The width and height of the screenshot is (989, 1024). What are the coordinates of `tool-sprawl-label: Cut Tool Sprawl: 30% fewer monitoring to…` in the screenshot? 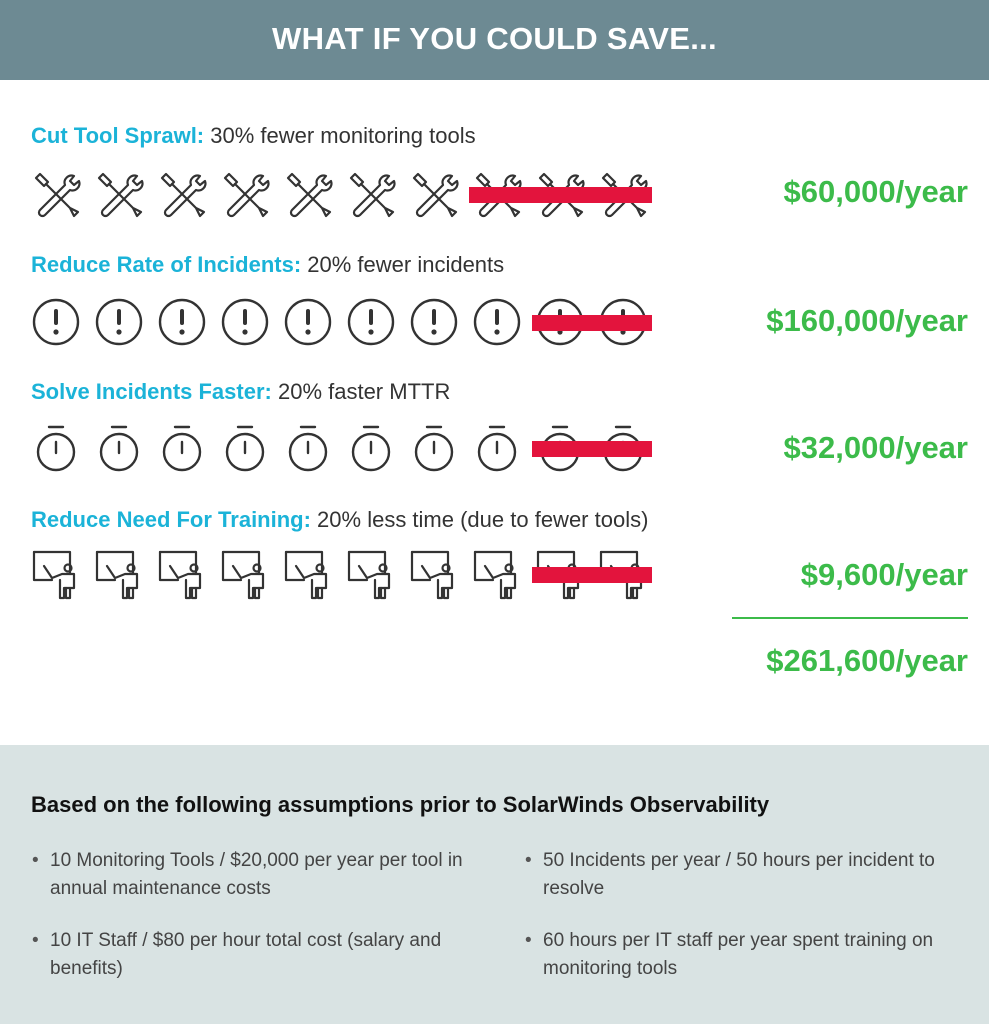 It's located at (253, 136).